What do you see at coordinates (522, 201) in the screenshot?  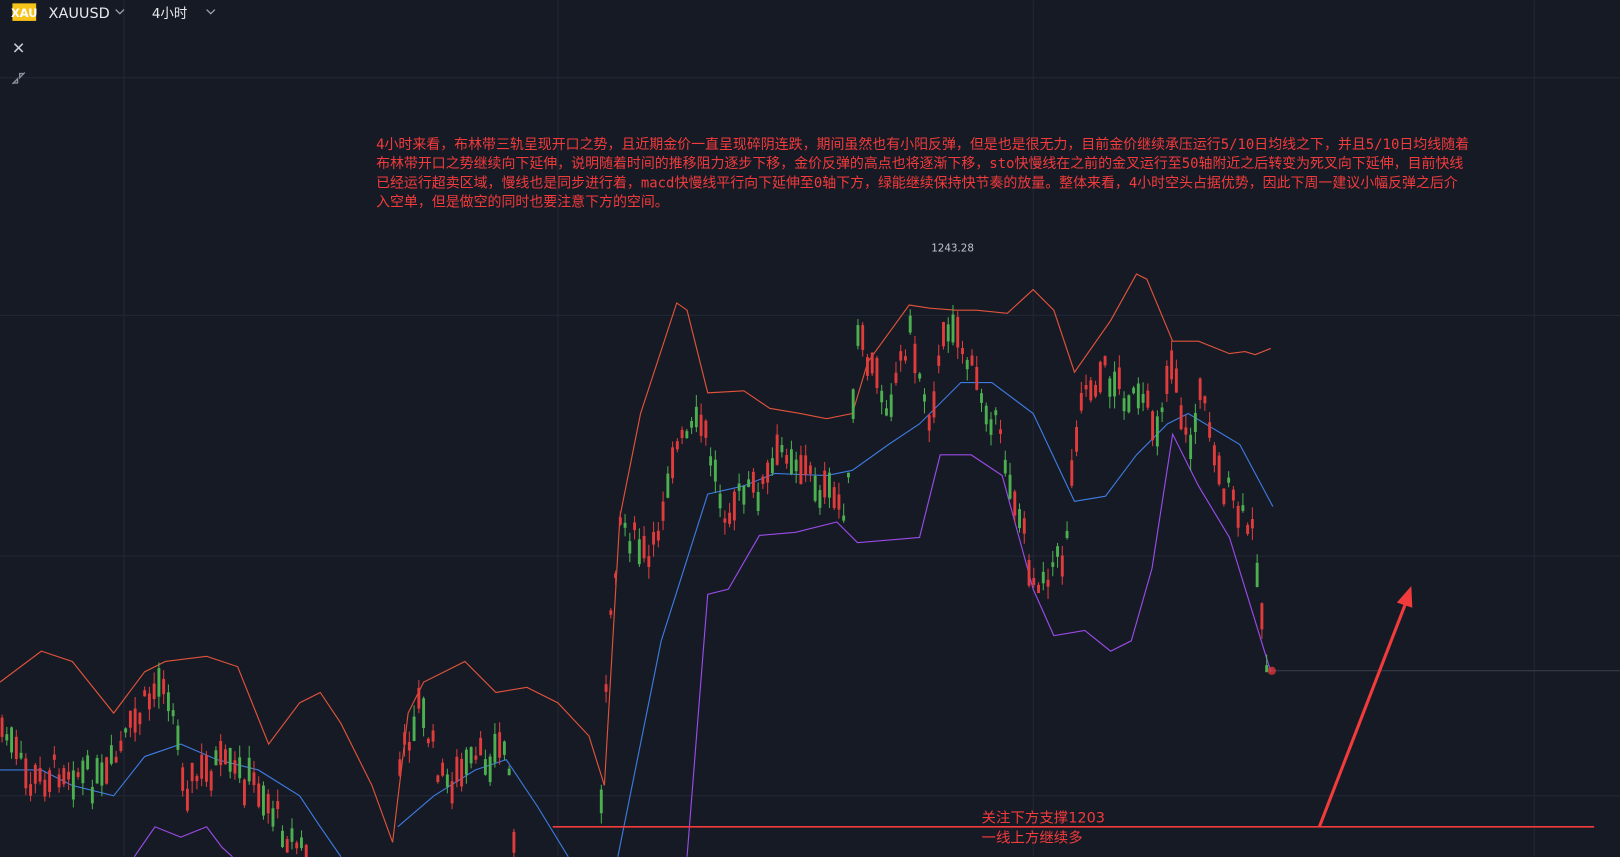 I see `annotation-line: 入空单，但是做空的同时也要注意下方的空间。` at bounding box center [522, 201].